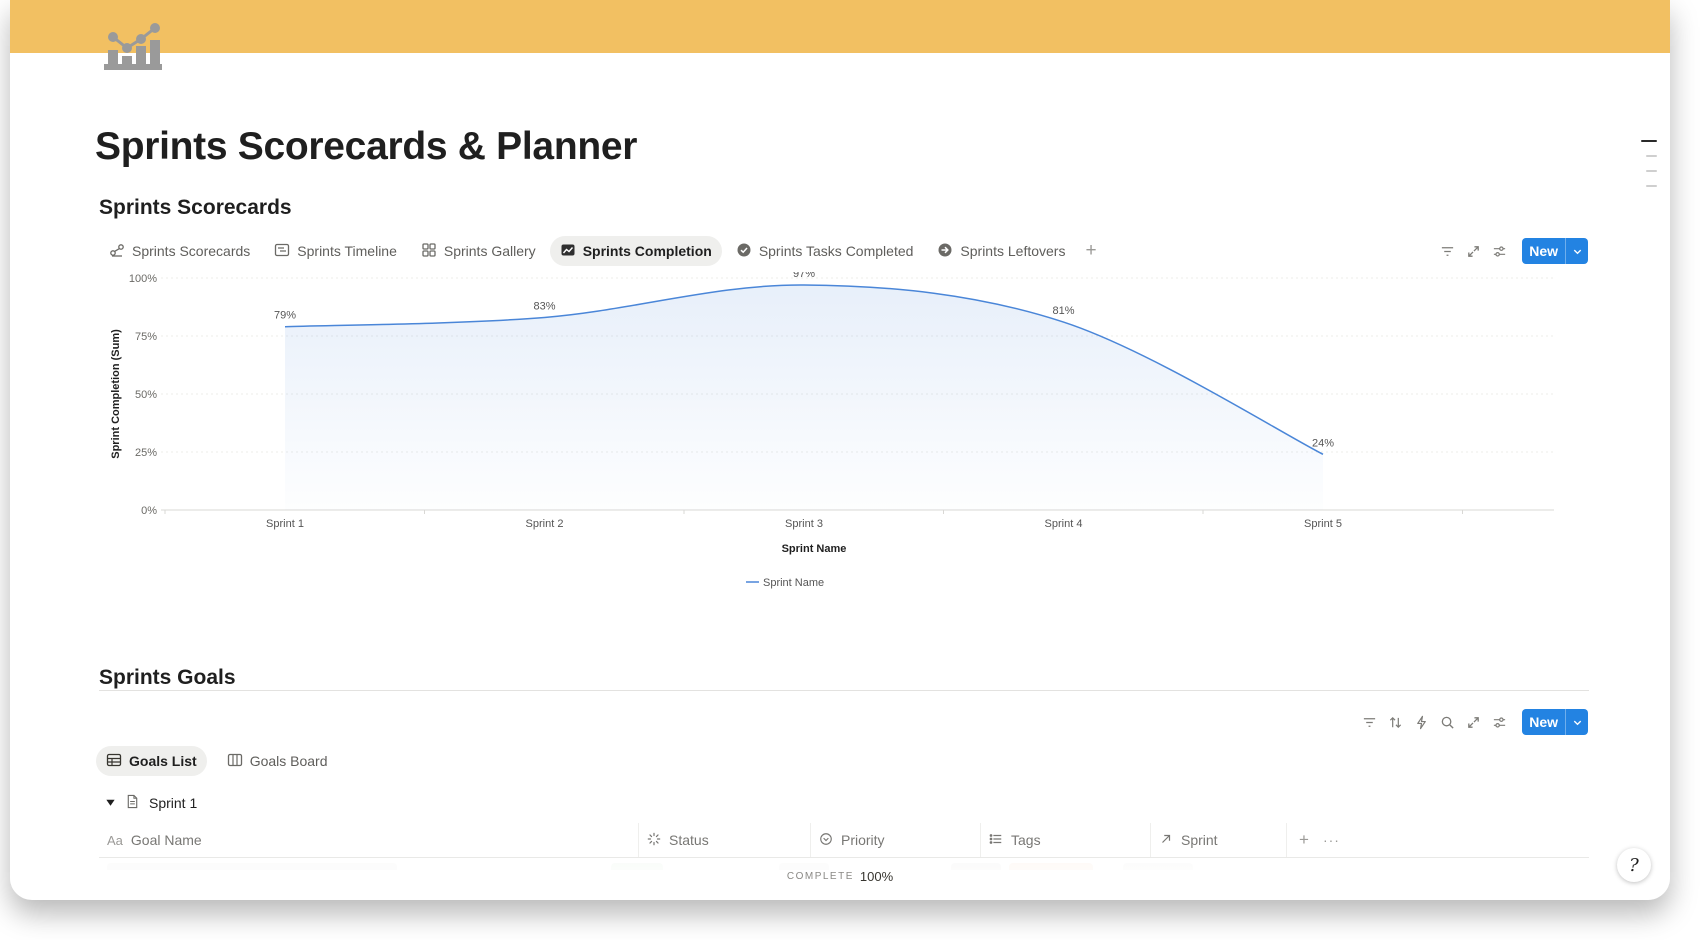 Image resolution: width=1700 pixels, height=940 pixels. I want to click on more-options-icon: ···, so click(1331, 840).